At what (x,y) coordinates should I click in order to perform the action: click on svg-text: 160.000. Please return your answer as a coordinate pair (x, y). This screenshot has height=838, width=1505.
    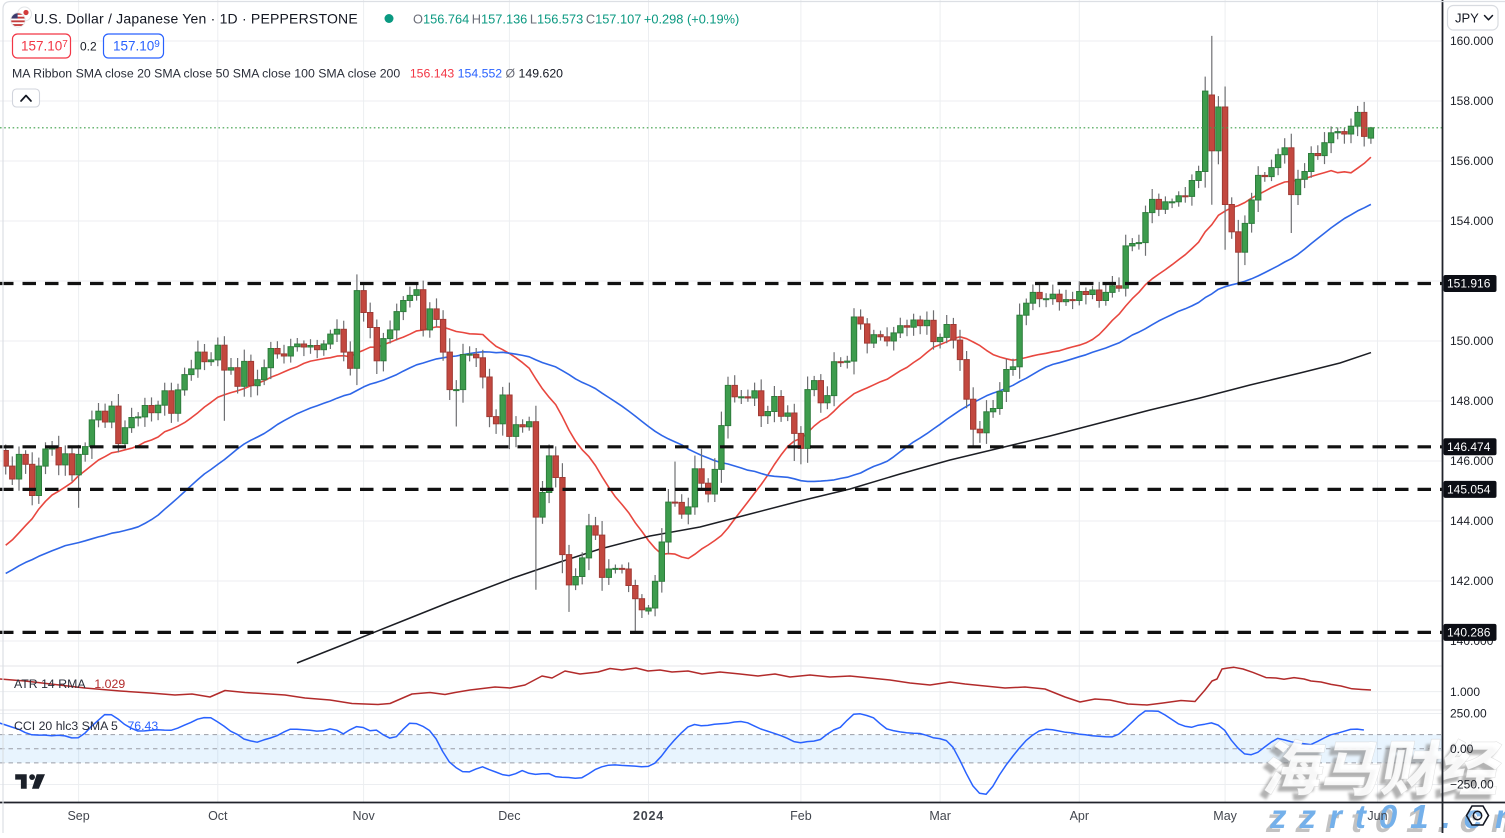
    Looking at the image, I should click on (1472, 41).